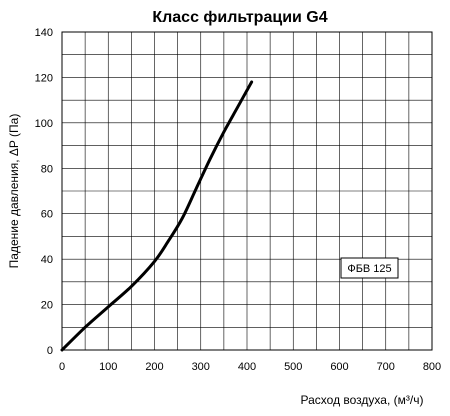  What do you see at coordinates (339, 367) in the screenshot?
I see `x-tick-label: 600` at bounding box center [339, 367].